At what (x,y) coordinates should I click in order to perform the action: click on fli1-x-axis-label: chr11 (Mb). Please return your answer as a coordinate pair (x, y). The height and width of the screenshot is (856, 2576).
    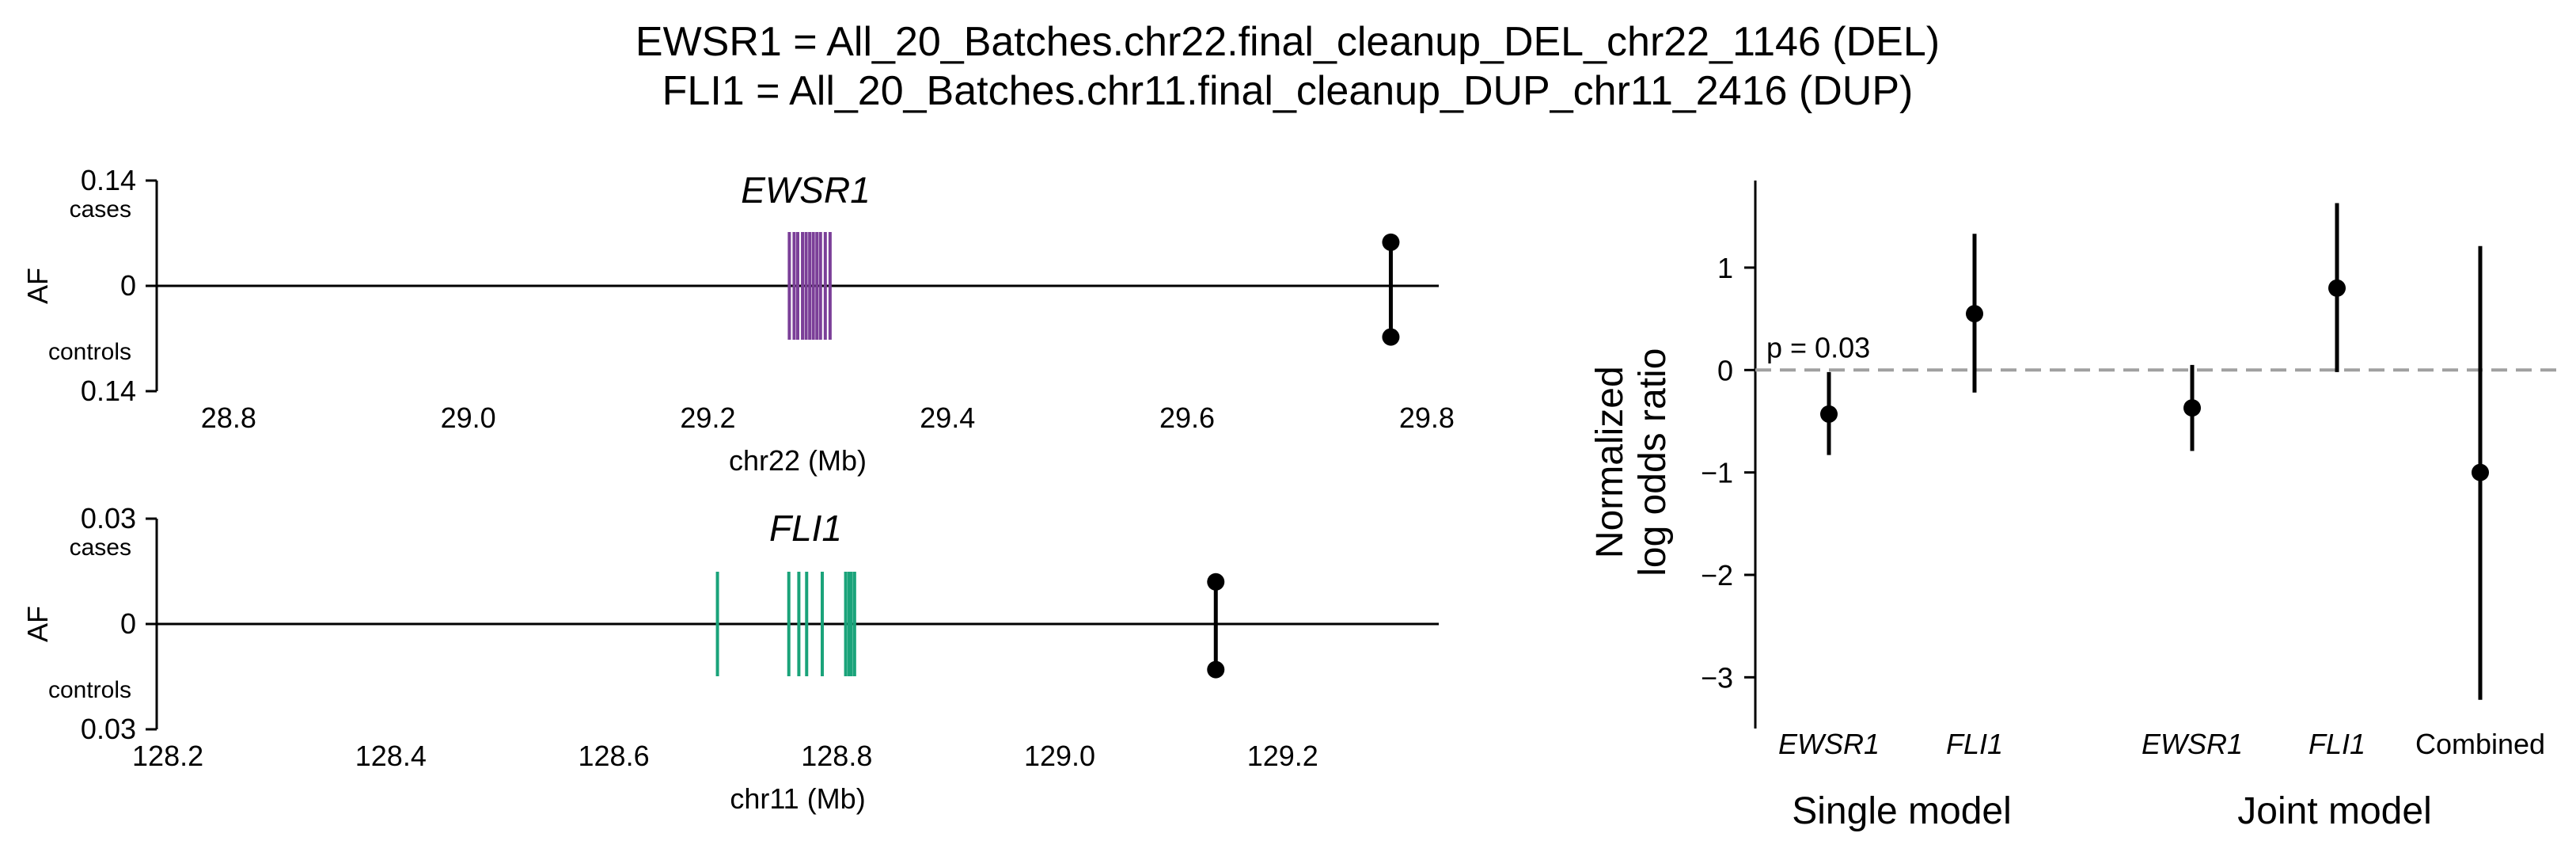
    Looking at the image, I should click on (797, 798).